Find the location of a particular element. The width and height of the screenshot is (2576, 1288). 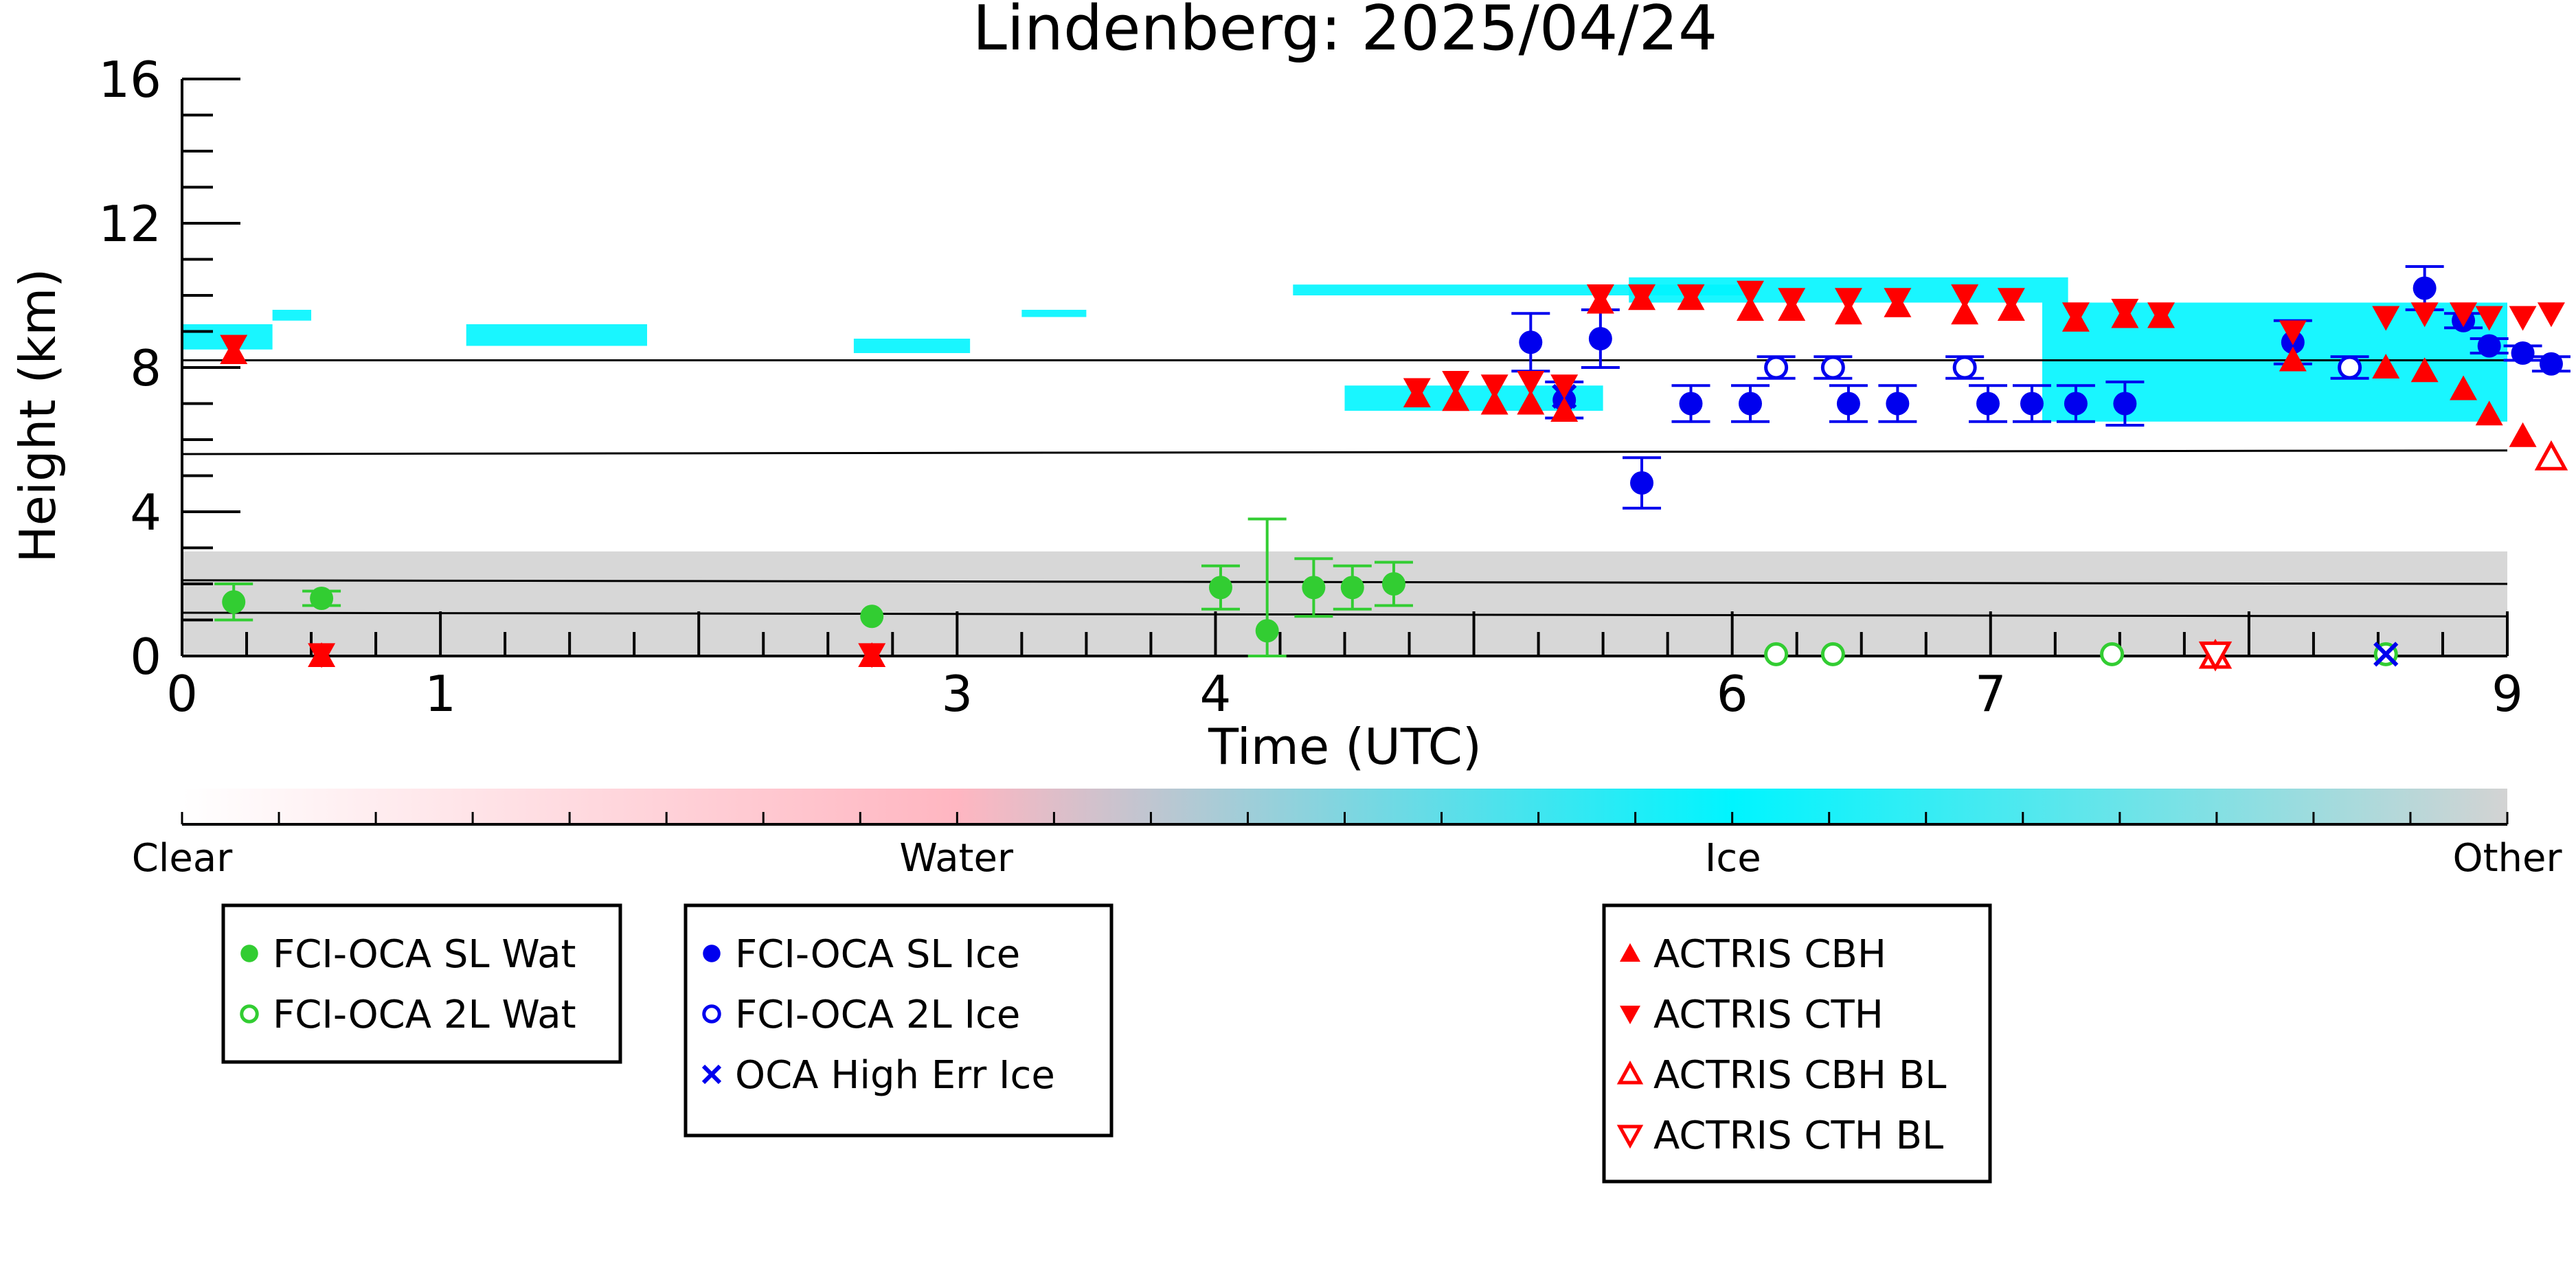

actris-cth-bl-point-shape is located at coordinates (2215, 656).